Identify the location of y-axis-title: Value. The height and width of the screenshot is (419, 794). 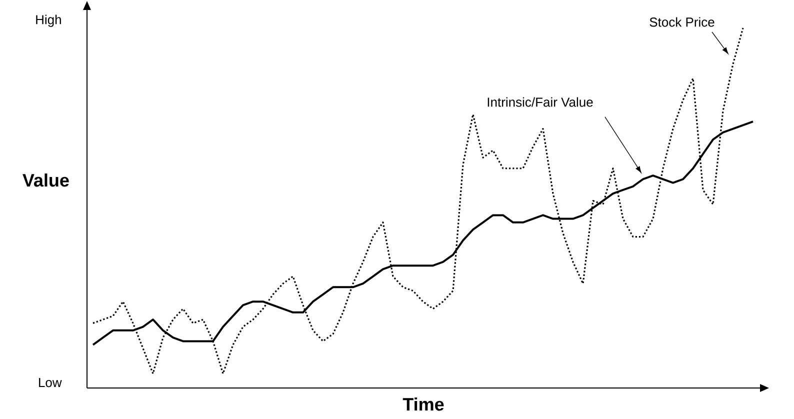
(45, 180).